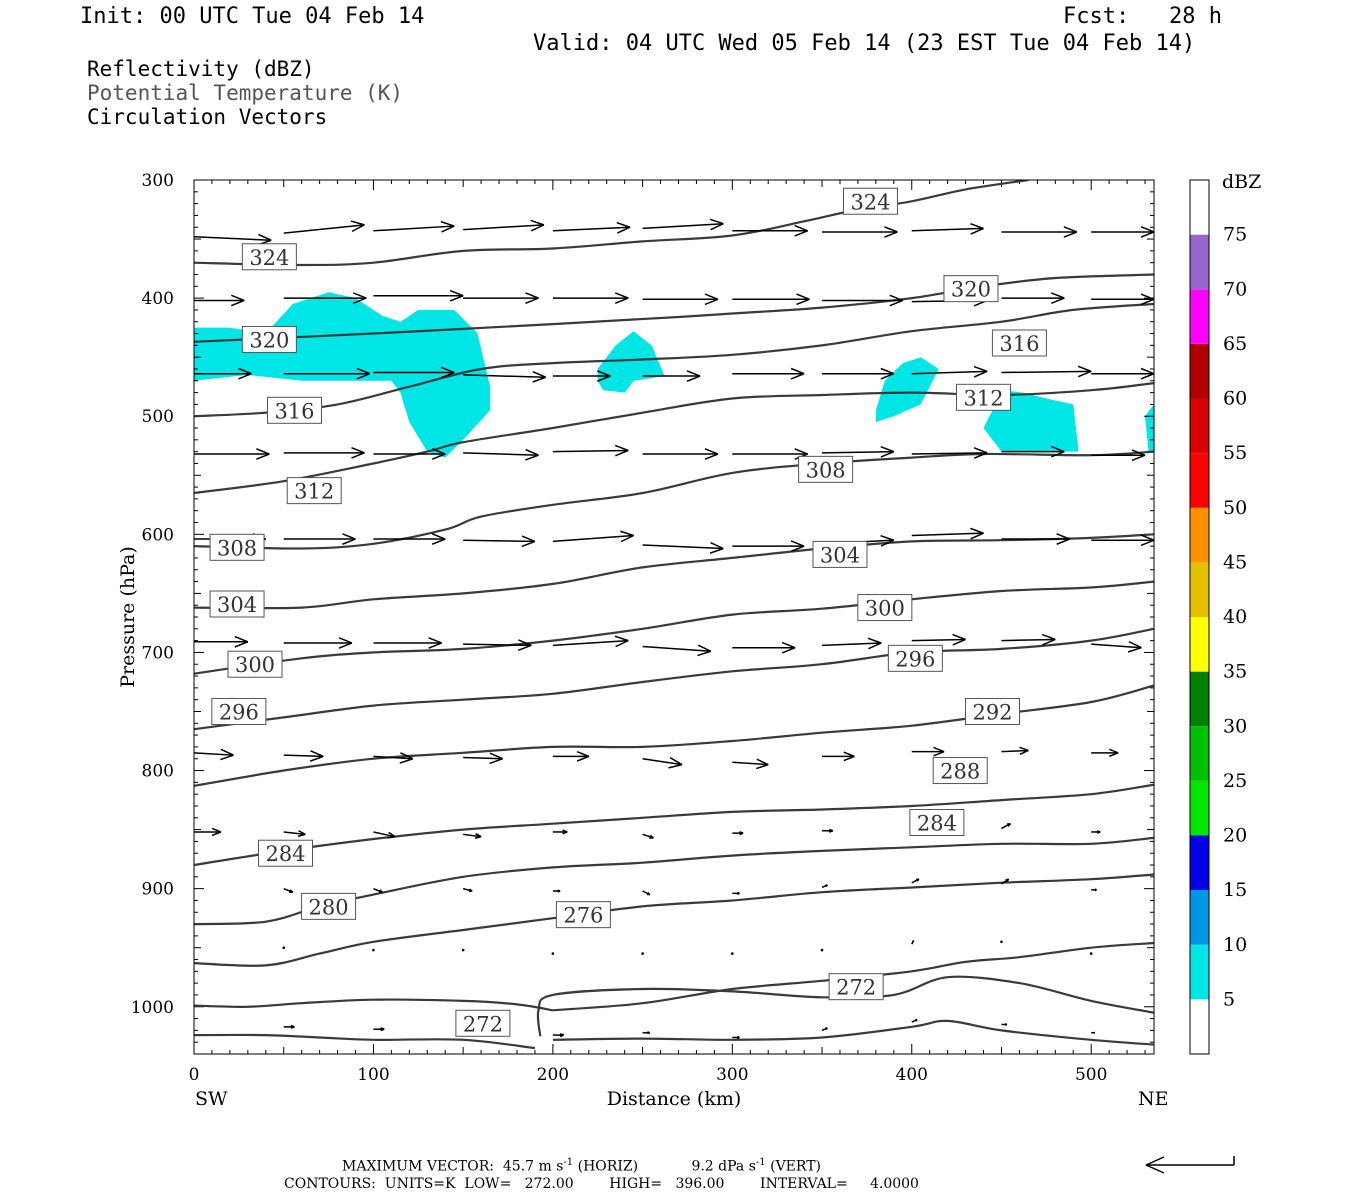 This screenshot has width=1350, height=1200. Describe the element at coordinates (211, 1099) in the screenshot. I see `x-end-label-sw: SW` at that location.